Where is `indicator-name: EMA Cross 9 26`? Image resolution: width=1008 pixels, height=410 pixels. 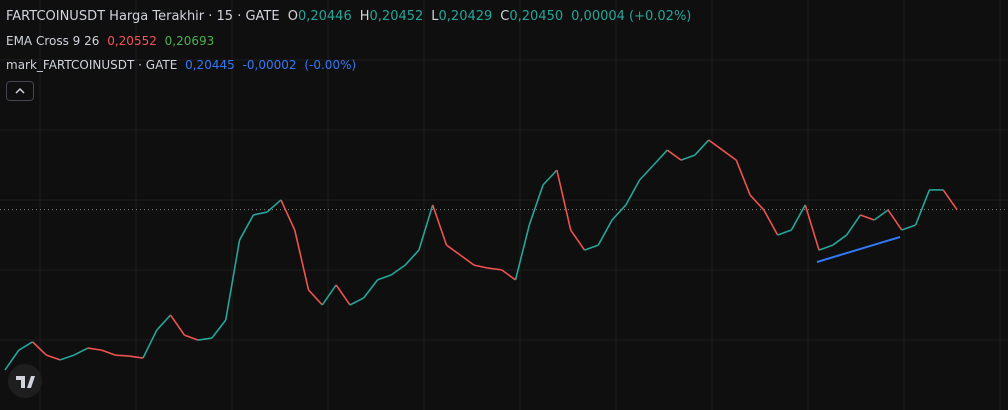
indicator-name: EMA Cross 9 26 is located at coordinates (53, 41).